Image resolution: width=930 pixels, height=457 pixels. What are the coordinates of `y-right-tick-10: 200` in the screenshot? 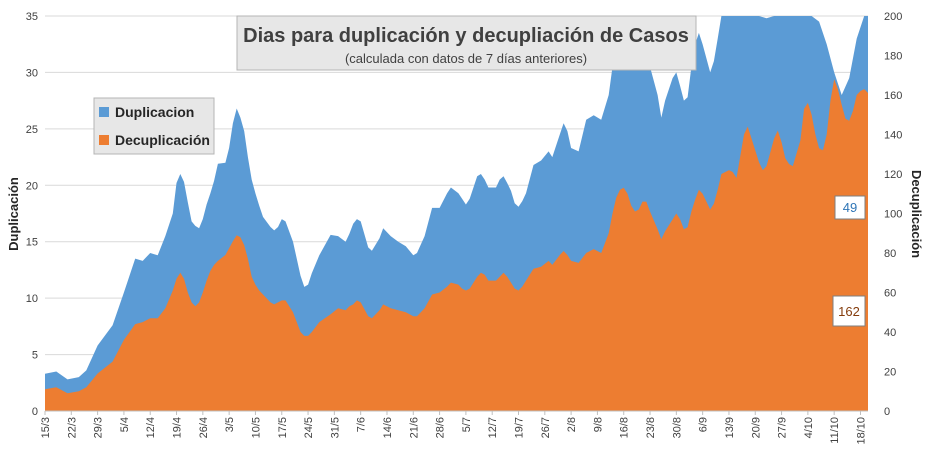 It's located at (893, 17).